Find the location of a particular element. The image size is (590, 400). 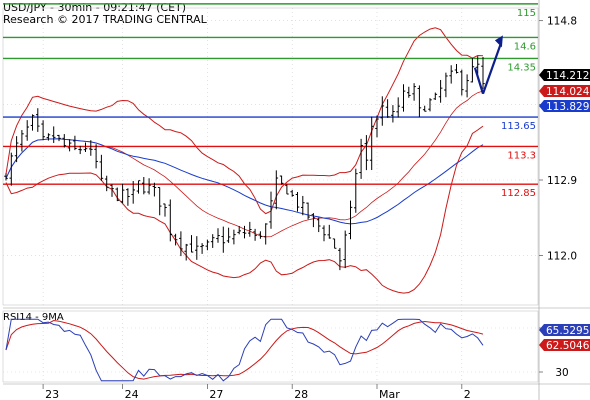

projection-arrow-leg is located at coordinates (479, 81).